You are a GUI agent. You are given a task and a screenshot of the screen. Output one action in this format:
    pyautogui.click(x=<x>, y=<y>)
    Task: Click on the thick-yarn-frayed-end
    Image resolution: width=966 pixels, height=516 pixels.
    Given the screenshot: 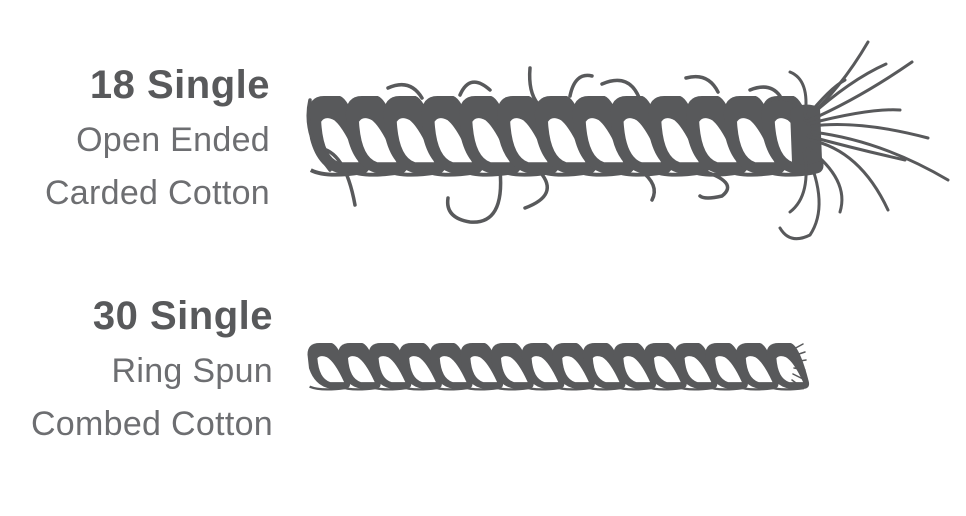 What is the action you would take?
    pyautogui.click(x=859, y=140)
    